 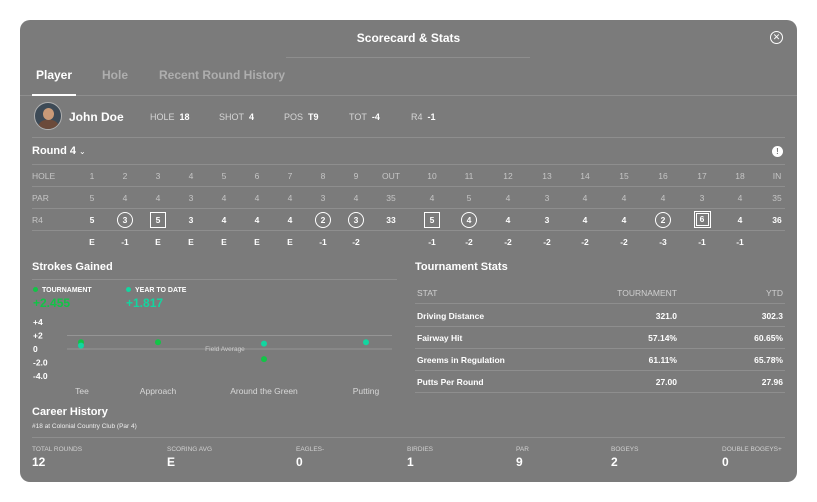 I want to click on career-stat-label: TOTAL ROUNDS, so click(x=57, y=449).